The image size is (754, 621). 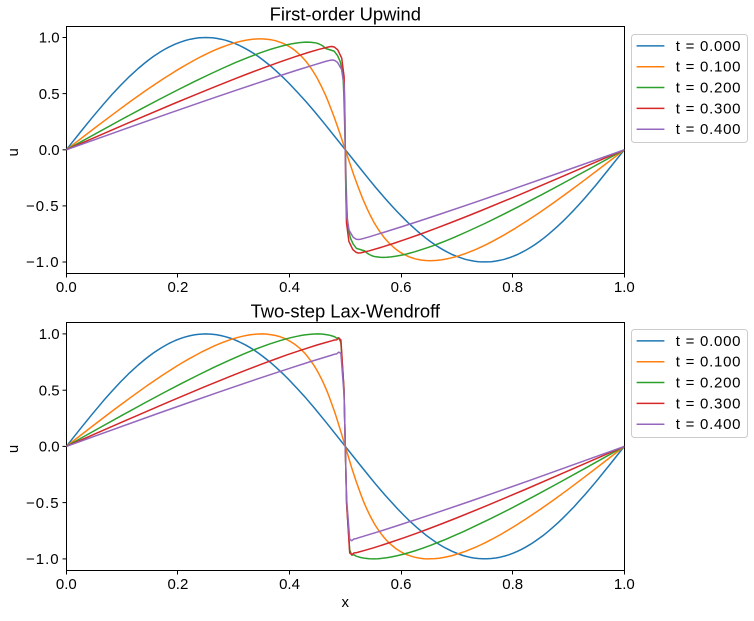 What do you see at coordinates (346, 310) in the screenshot?
I see `svg-text: Two-step Lax-Wendroff` at bounding box center [346, 310].